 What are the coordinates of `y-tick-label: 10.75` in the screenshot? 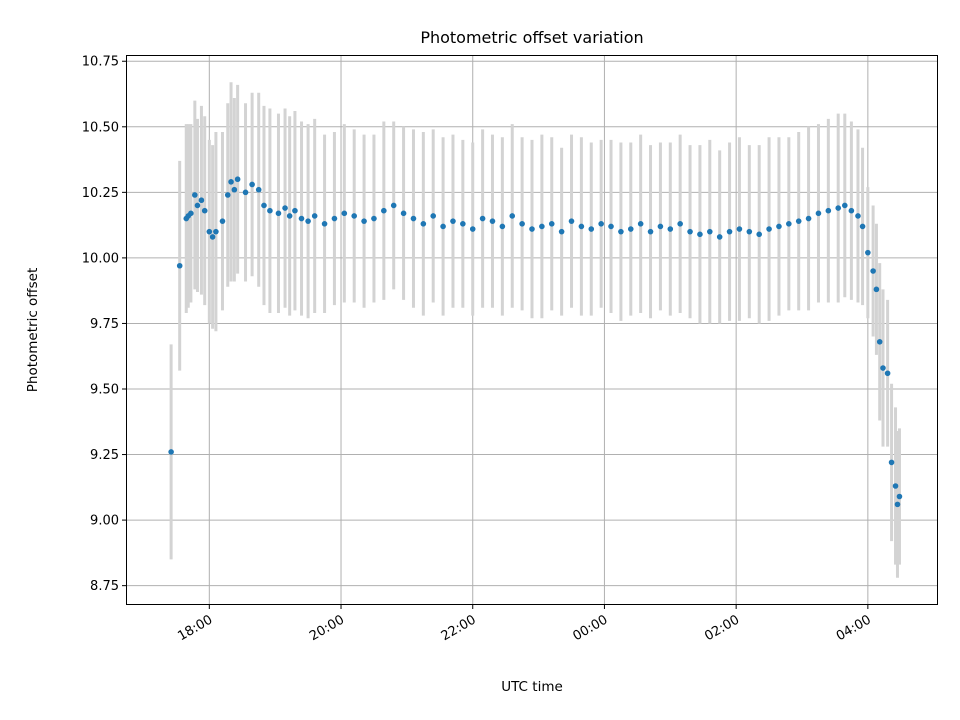 It's located at (100, 62).